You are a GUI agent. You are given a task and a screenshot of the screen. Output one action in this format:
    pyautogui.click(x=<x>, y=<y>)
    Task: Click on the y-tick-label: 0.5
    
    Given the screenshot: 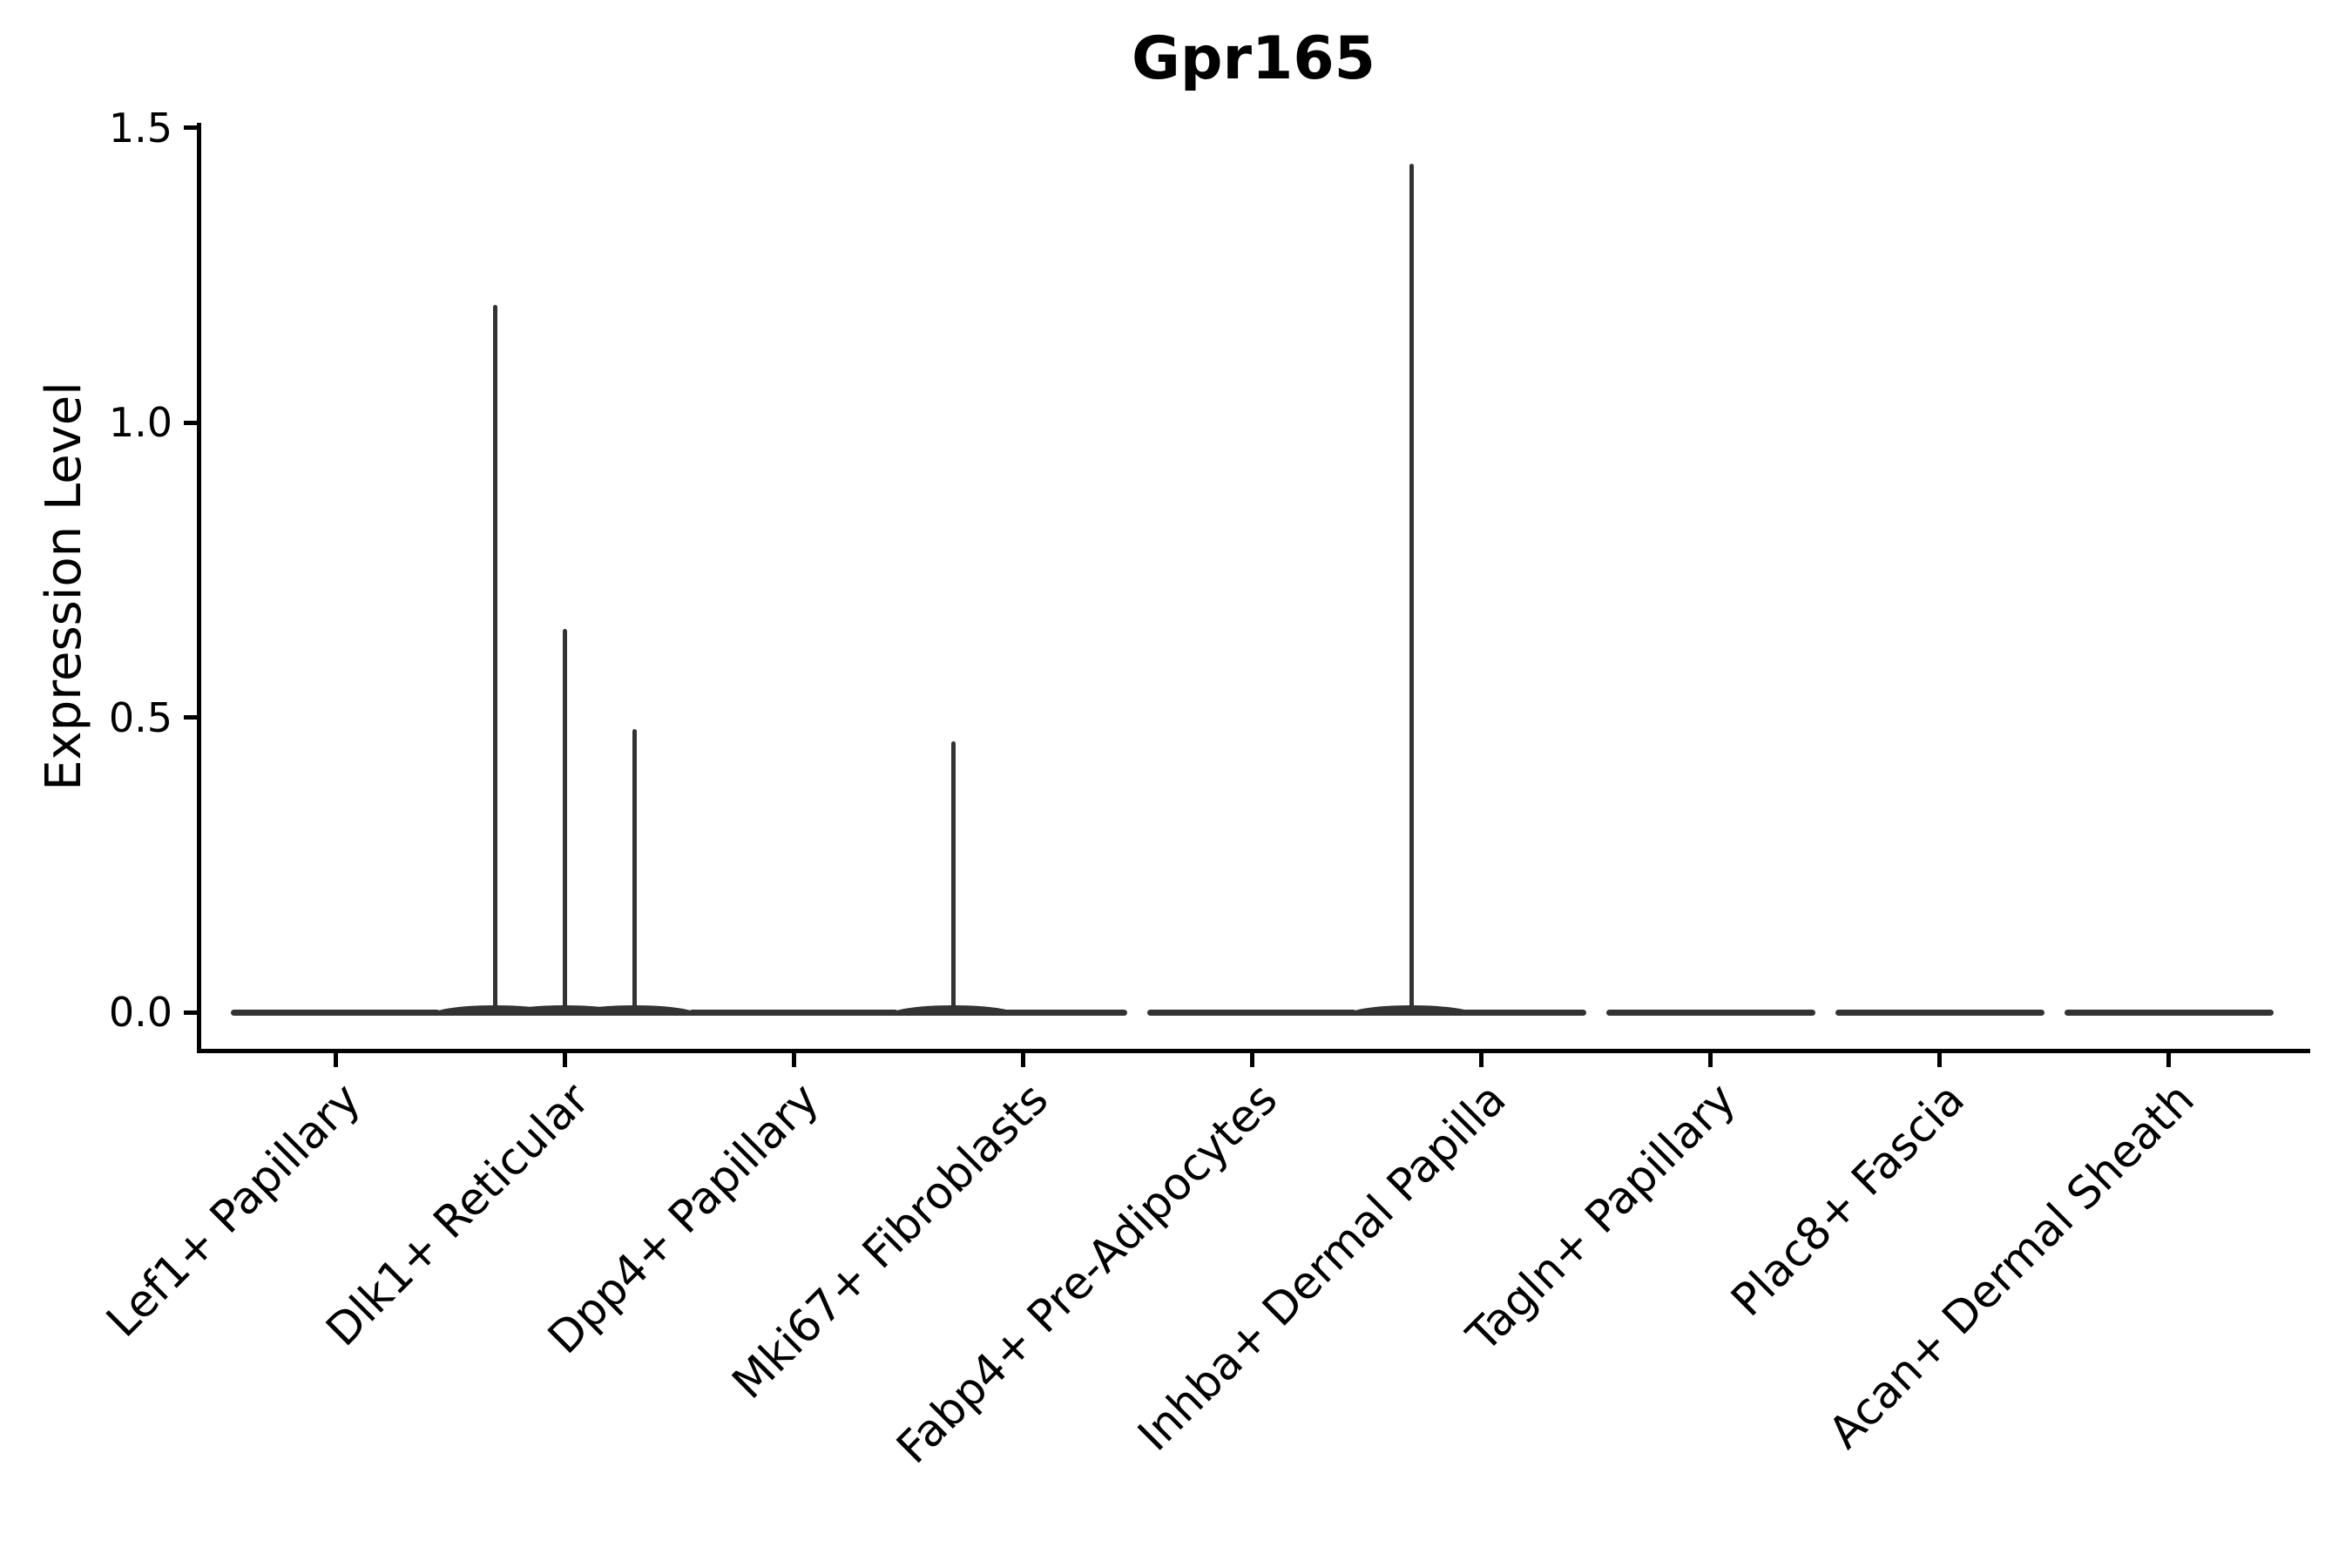 What is the action you would take?
    pyautogui.click(x=140, y=717)
    